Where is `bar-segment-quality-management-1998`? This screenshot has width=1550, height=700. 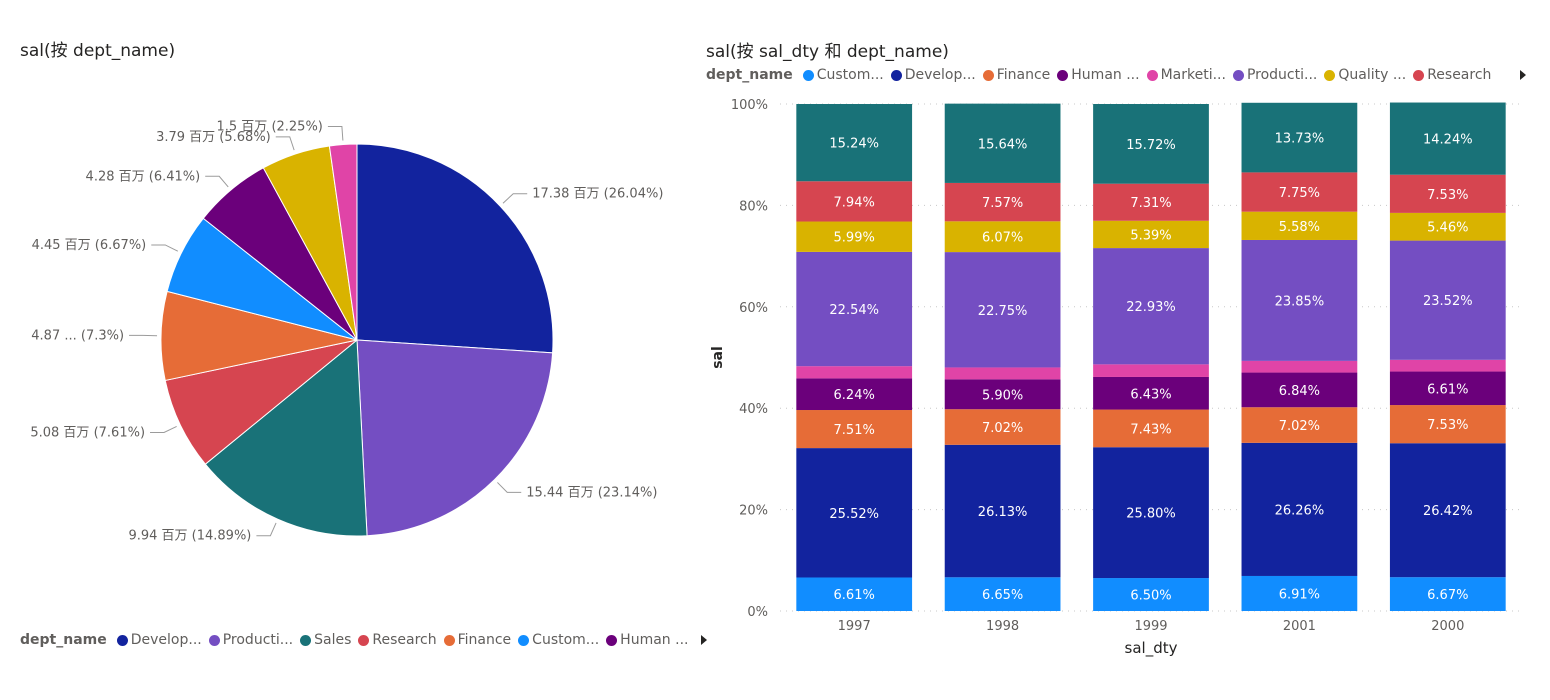 bar-segment-quality-management-1998 is located at coordinates (1002, 237).